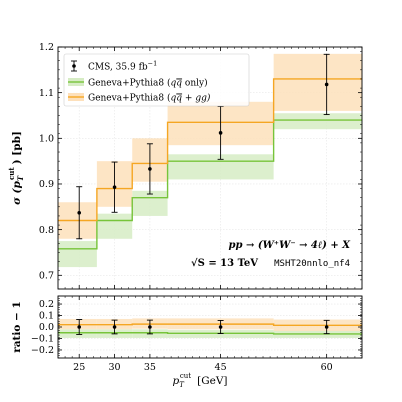  Describe the element at coordinates (149, 98) in the screenshot. I see `legend-label-series: Geneva+Pythia8 (qq + gg)` at that location.